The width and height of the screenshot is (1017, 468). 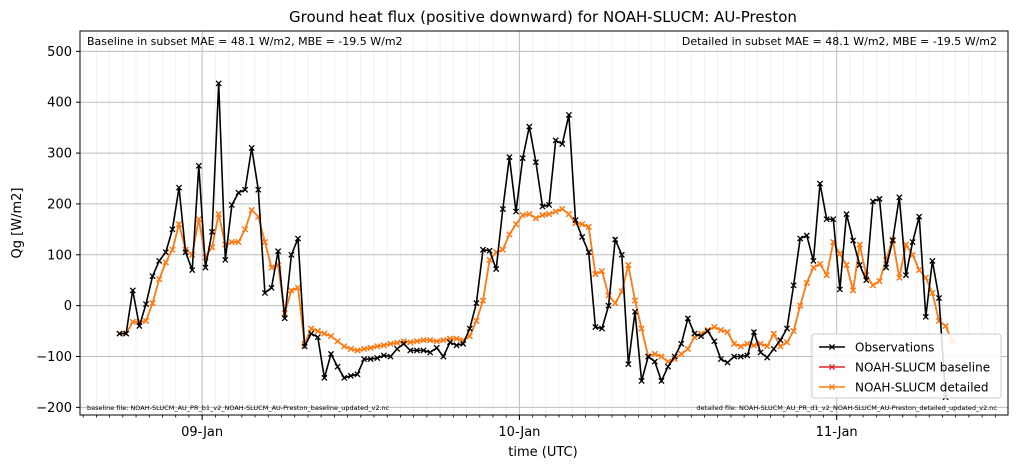 What do you see at coordinates (519, 432) in the screenshot?
I see `x-tick-label: 10-Jan` at bounding box center [519, 432].